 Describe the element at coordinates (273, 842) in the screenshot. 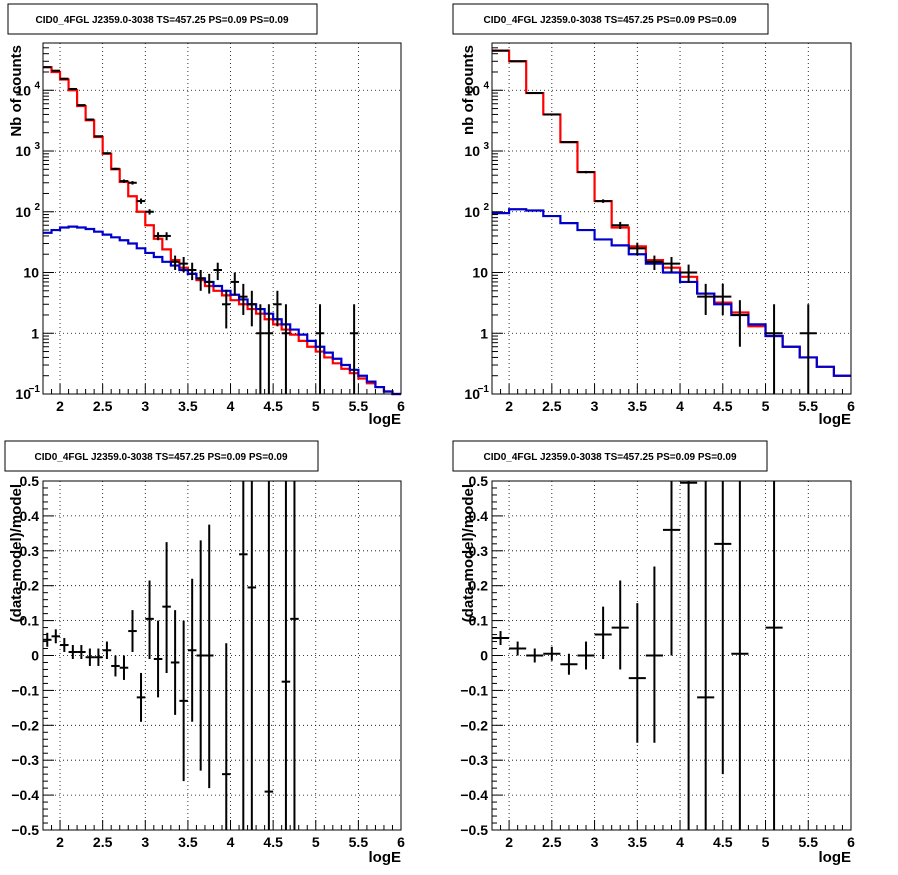

I see `x-tick-label: 4.5` at that location.